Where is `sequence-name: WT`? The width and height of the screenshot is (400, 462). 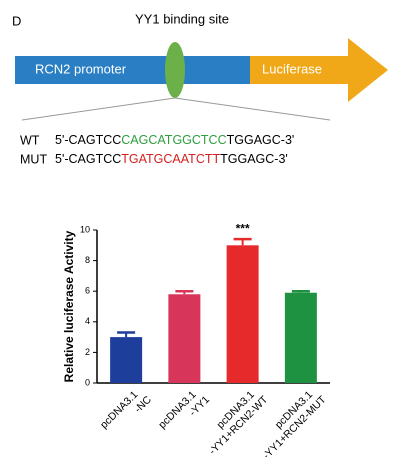 sequence-name: WT is located at coordinates (30, 140).